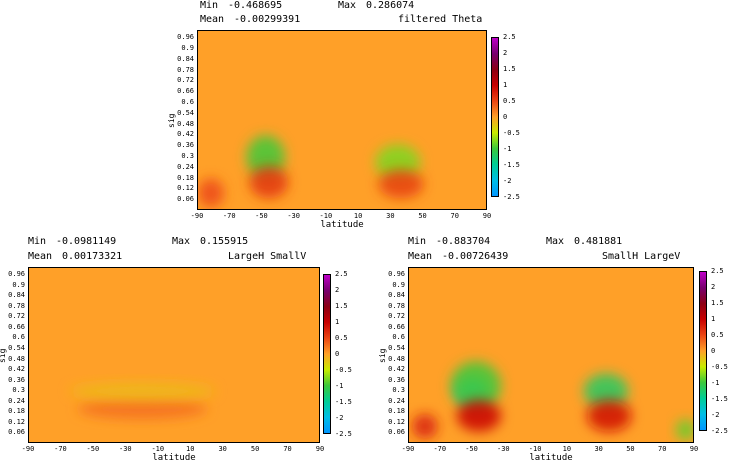  I want to click on heatmap-svg, so click(174, 355).